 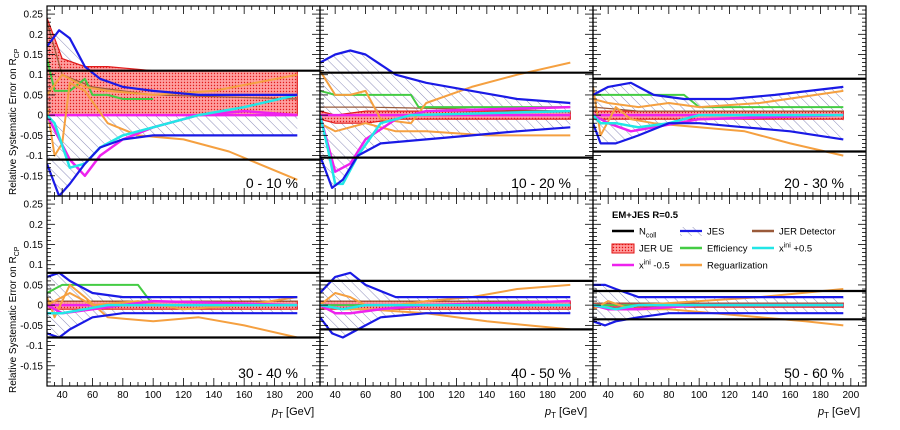 I want to click on panel-2: 10 - 20 %, so click(x=456, y=101).